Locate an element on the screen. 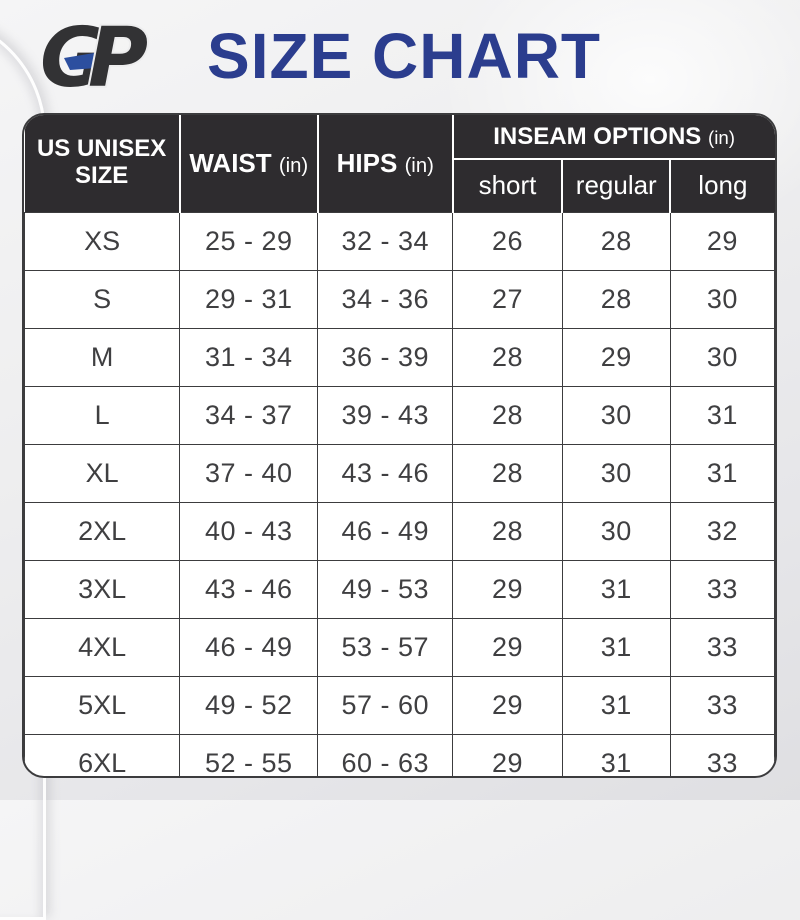 The width and height of the screenshot is (800, 920). cell-hips: 60 - 63 is located at coordinates (385, 754).